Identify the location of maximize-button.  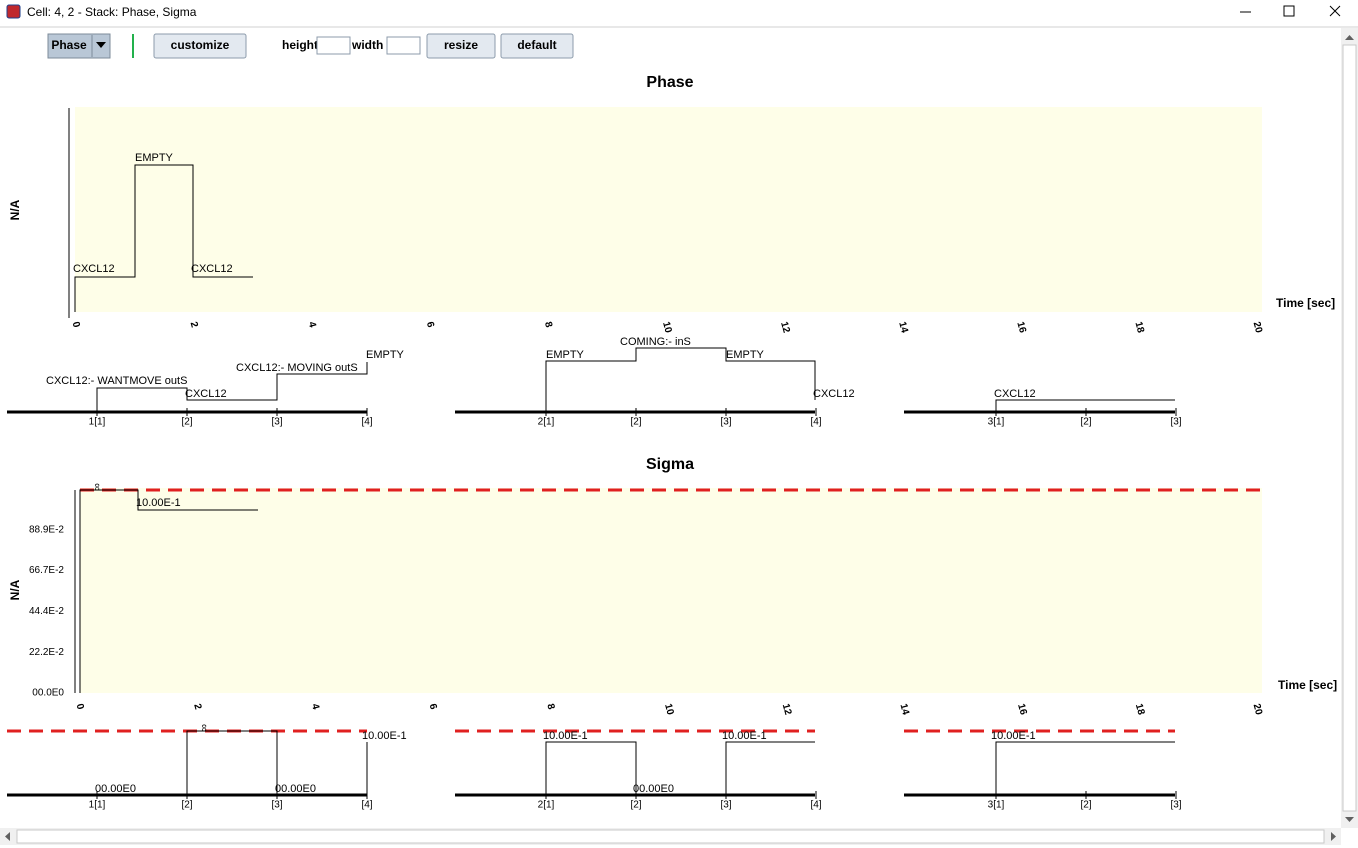
(1289, 11).